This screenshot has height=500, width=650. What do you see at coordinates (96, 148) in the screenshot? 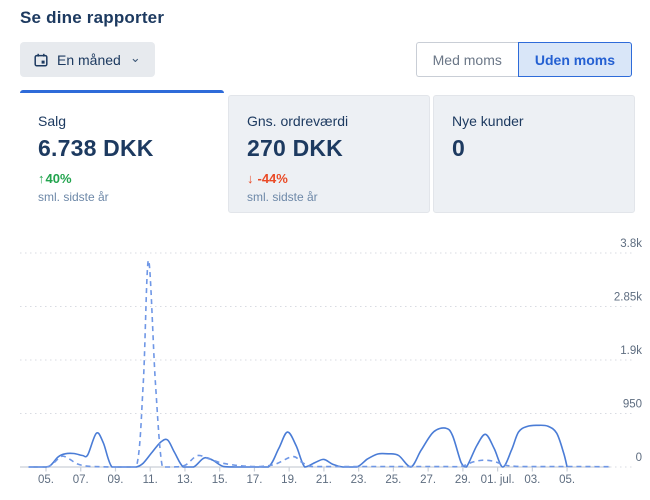
I see `stat-card-value: 6.738 DKK` at bounding box center [96, 148].